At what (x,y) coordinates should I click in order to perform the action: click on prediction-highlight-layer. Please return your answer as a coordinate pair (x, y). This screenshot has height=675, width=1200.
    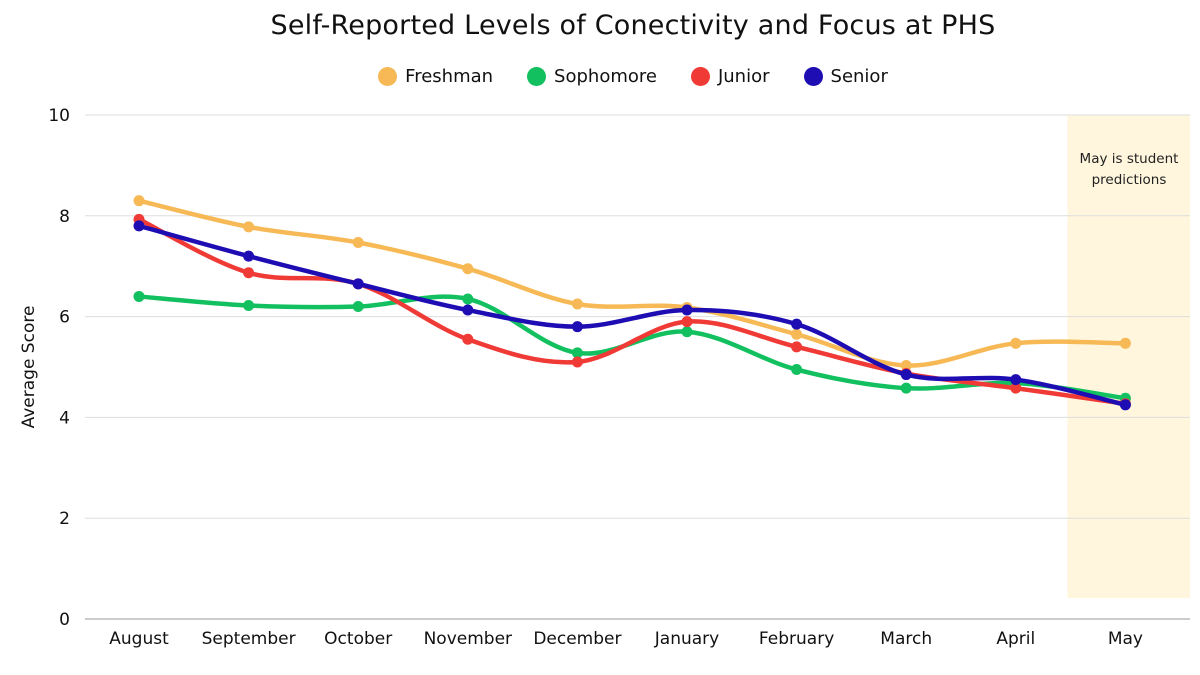
    Looking at the image, I should click on (1128, 356).